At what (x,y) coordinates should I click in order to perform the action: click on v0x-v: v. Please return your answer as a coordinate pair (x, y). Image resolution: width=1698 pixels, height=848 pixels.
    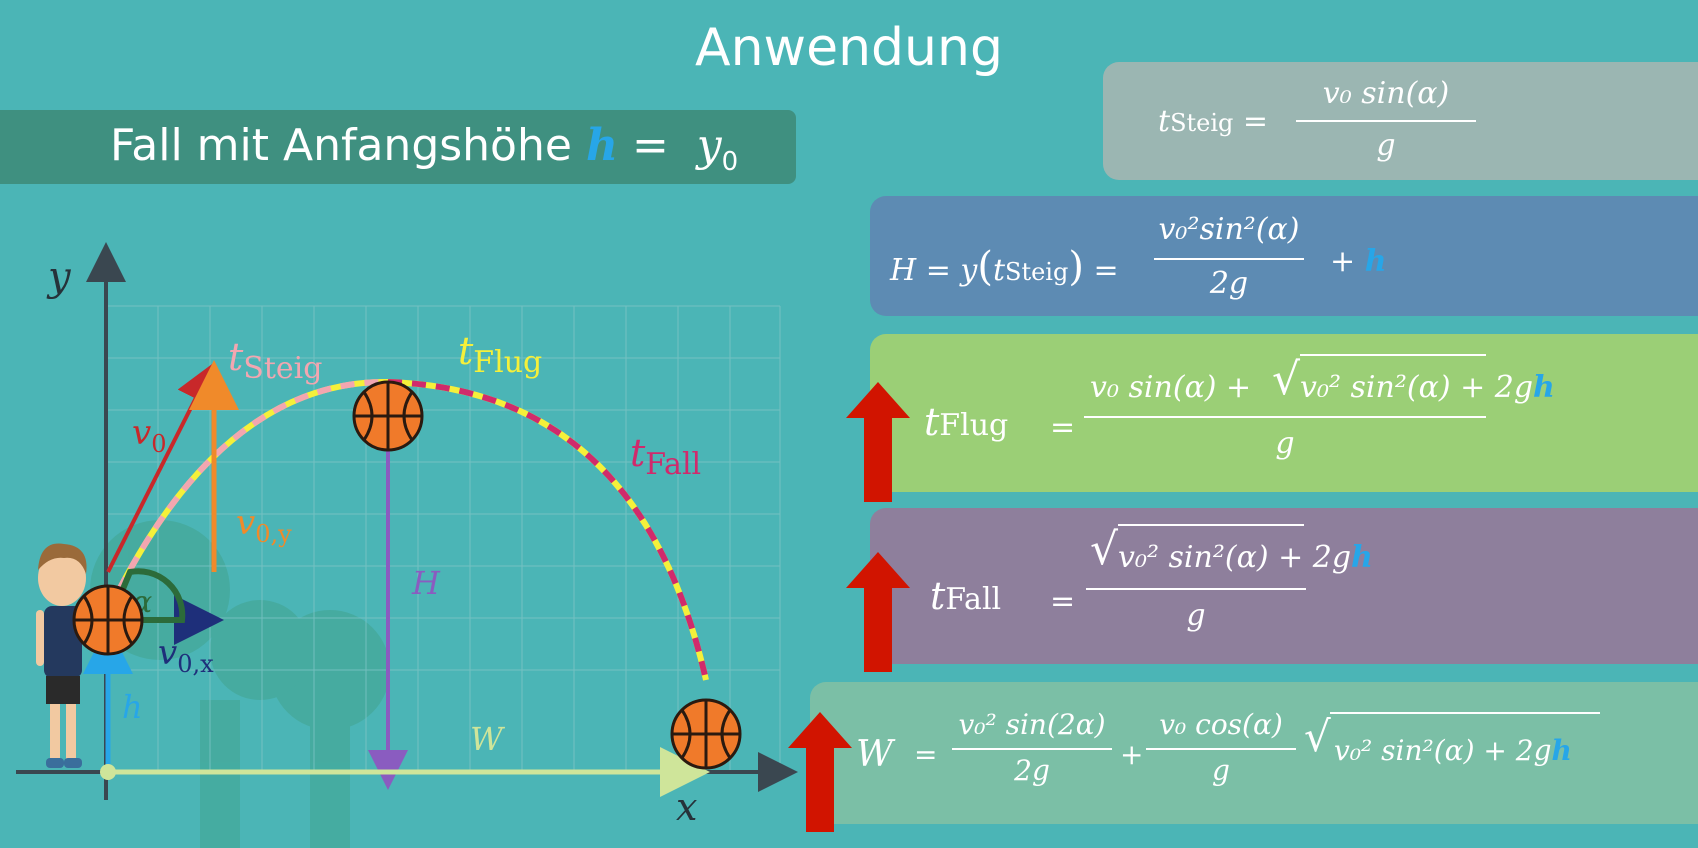
    Looking at the image, I should click on (167, 653).